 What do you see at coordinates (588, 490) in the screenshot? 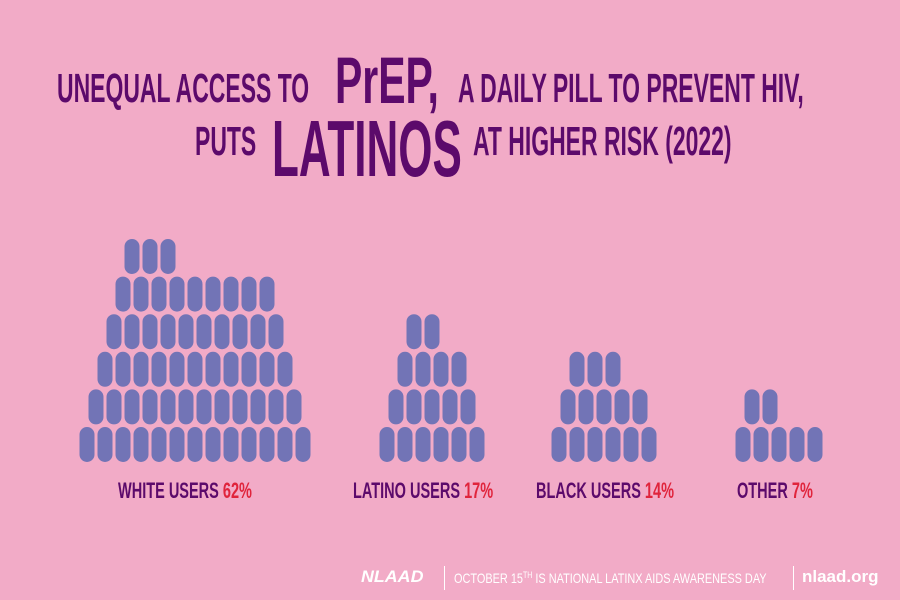
I see `category-label: BLACK USERS` at bounding box center [588, 490].